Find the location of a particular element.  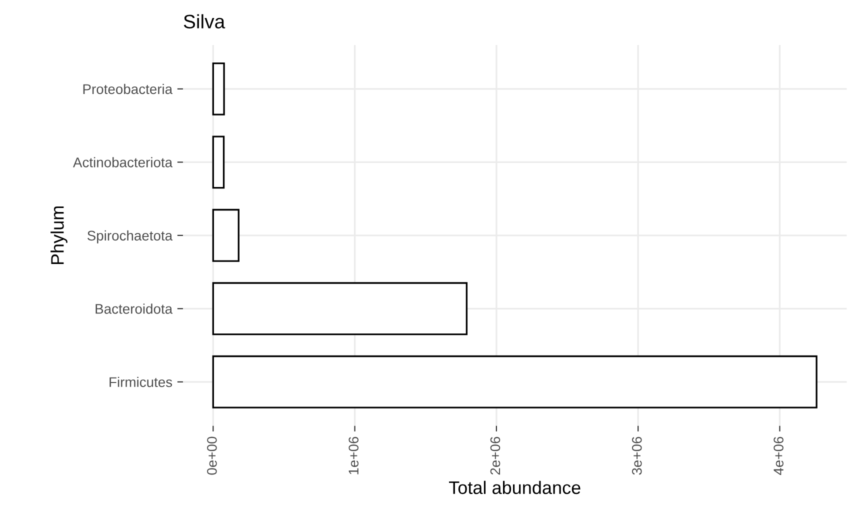

x-tick-label: 0e+00 is located at coordinates (212, 455).